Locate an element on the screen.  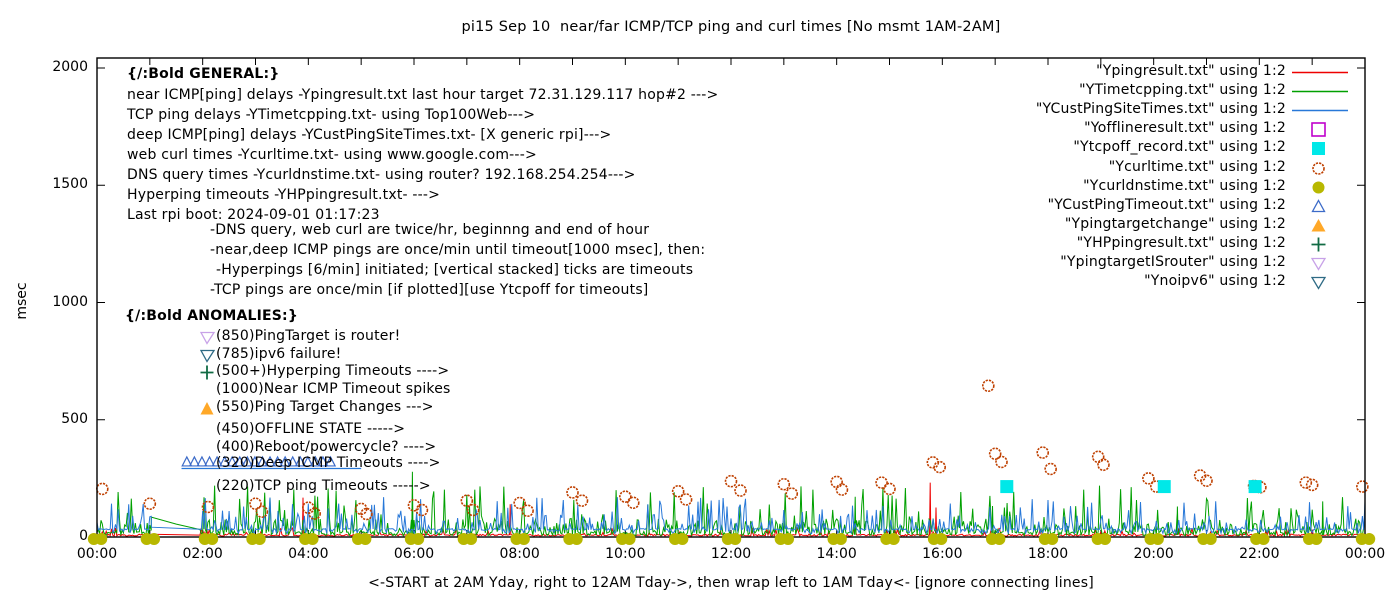
legend-label: "Ynoipv6" using 1:2 is located at coordinates (1215, 281).